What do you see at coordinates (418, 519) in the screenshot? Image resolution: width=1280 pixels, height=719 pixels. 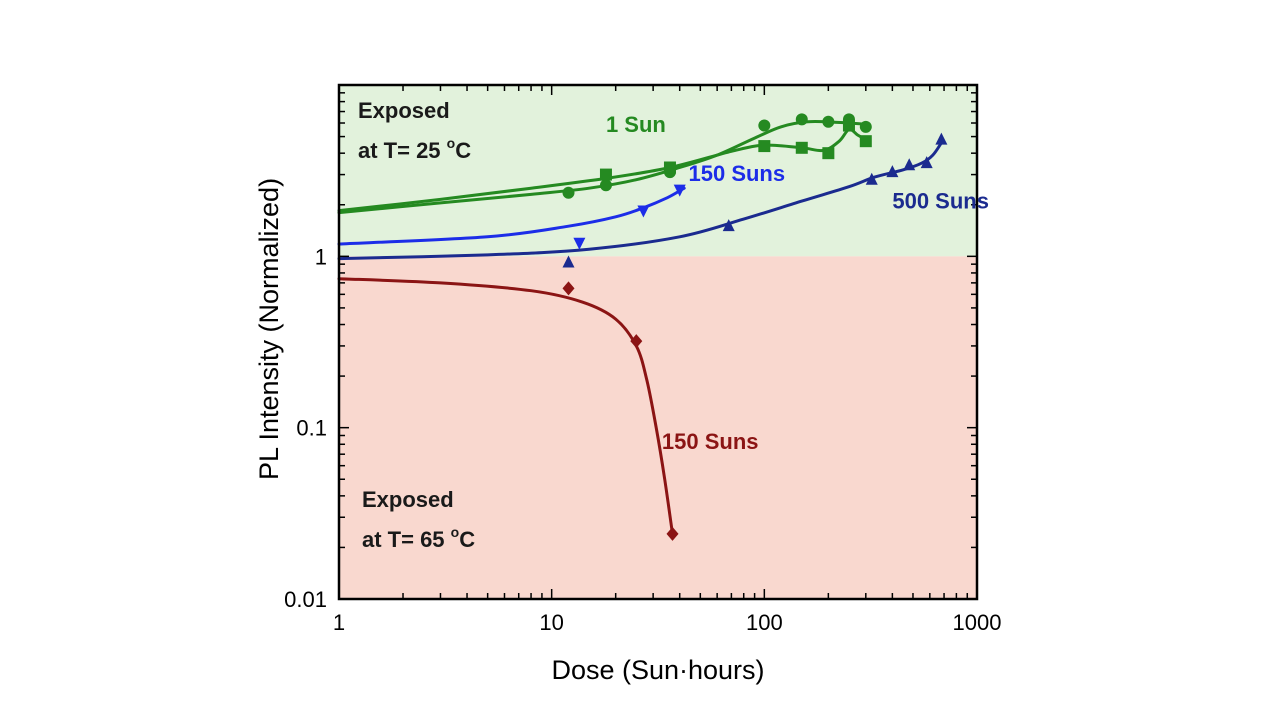 I see `region-label-65c: Exposed at T= 65 oC` at bounding box center [418, 519].